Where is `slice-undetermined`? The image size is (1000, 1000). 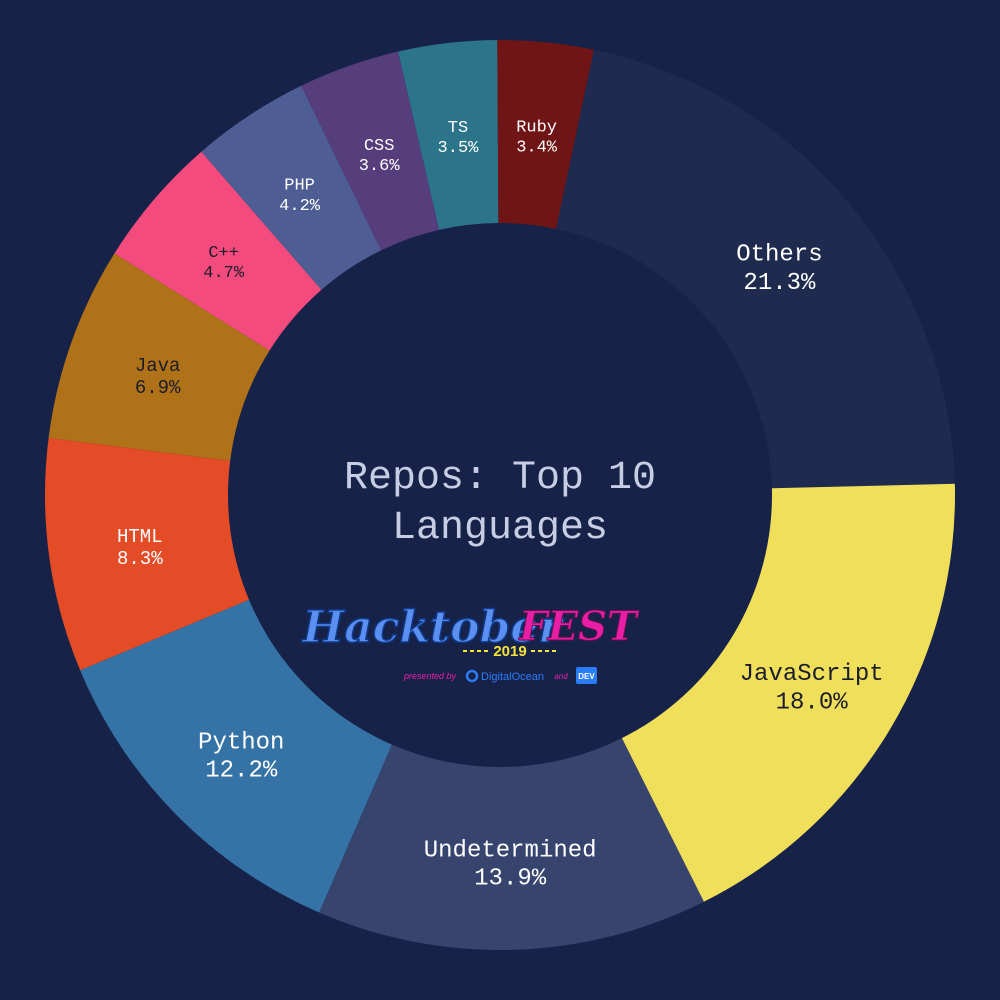
slice-undetermined is located at coordinates (511, 844).